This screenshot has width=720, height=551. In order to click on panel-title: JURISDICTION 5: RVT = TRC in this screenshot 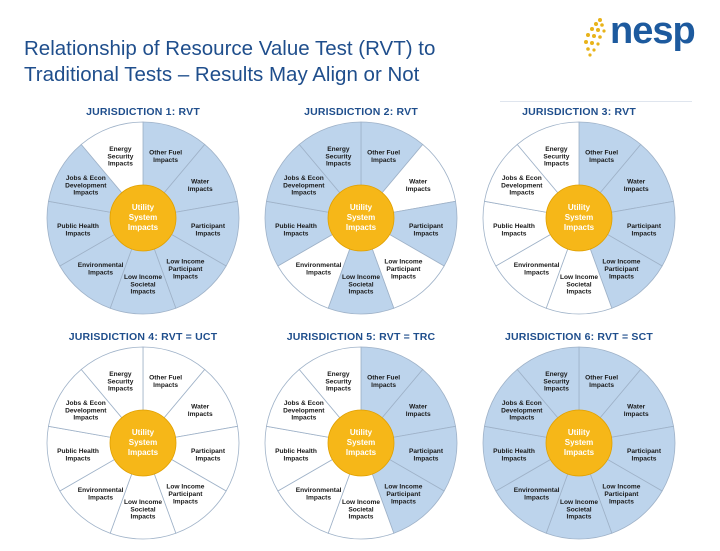, I will do `click(361, 337)`.